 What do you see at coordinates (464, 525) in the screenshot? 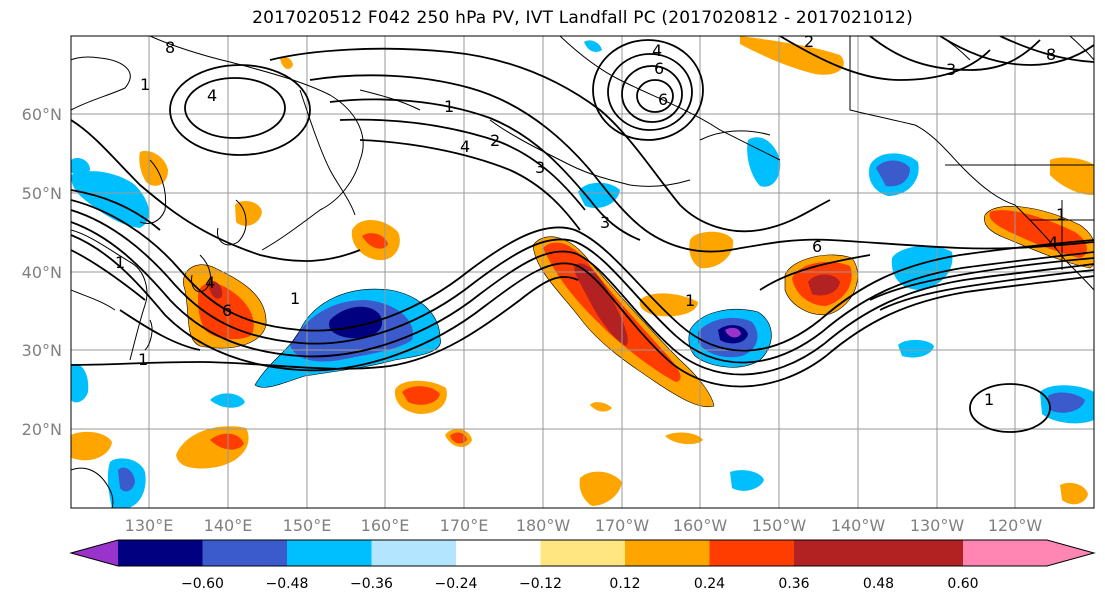
I see `lon-label: 170°E` at bounding box center [464, 525].